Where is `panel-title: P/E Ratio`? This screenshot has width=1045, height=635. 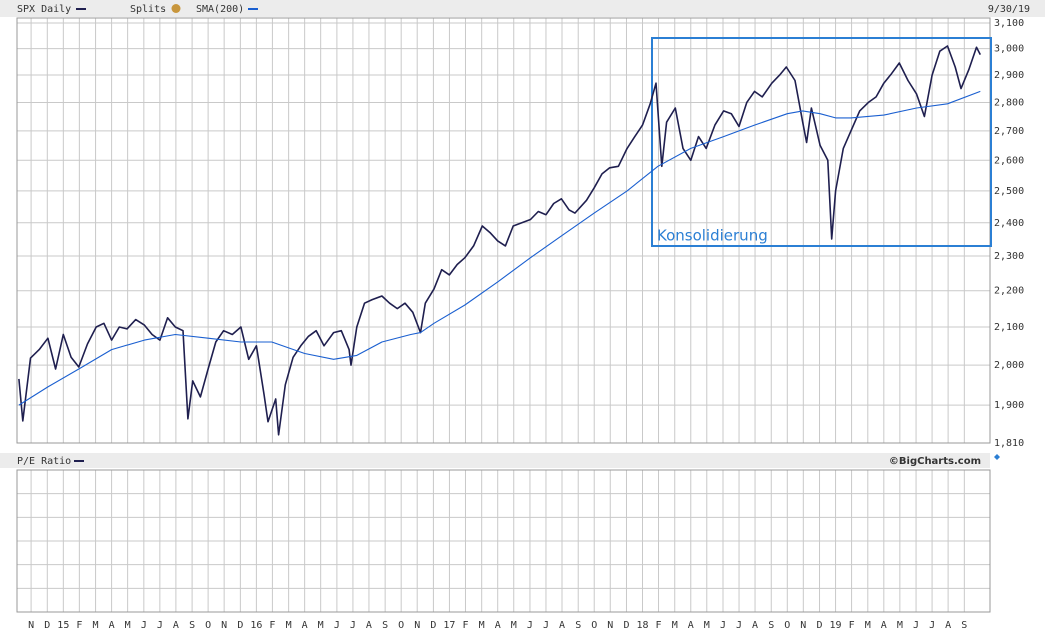 panel-title: P/E Ratio is located at coordinates (44, 461).